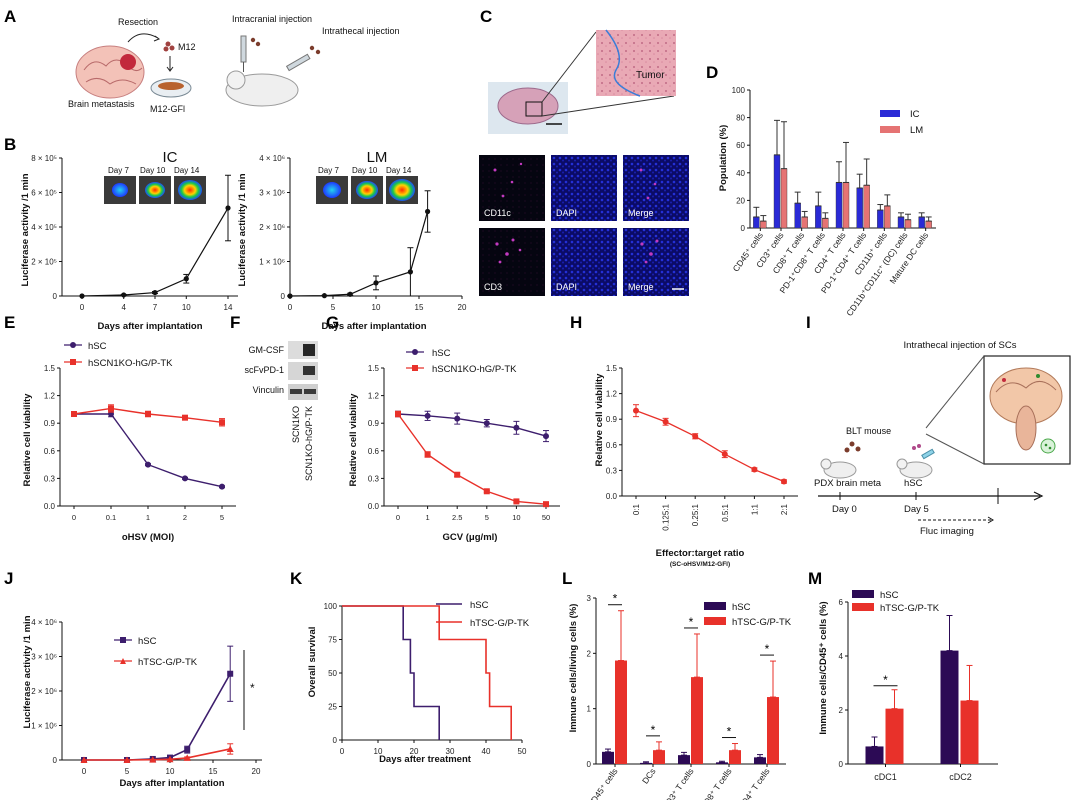  Describe the element at coordinates (474, 369) in the screenshot. I see `legend-hsc-n1ko: hSCN1KO-hG/P-TK` at that location.